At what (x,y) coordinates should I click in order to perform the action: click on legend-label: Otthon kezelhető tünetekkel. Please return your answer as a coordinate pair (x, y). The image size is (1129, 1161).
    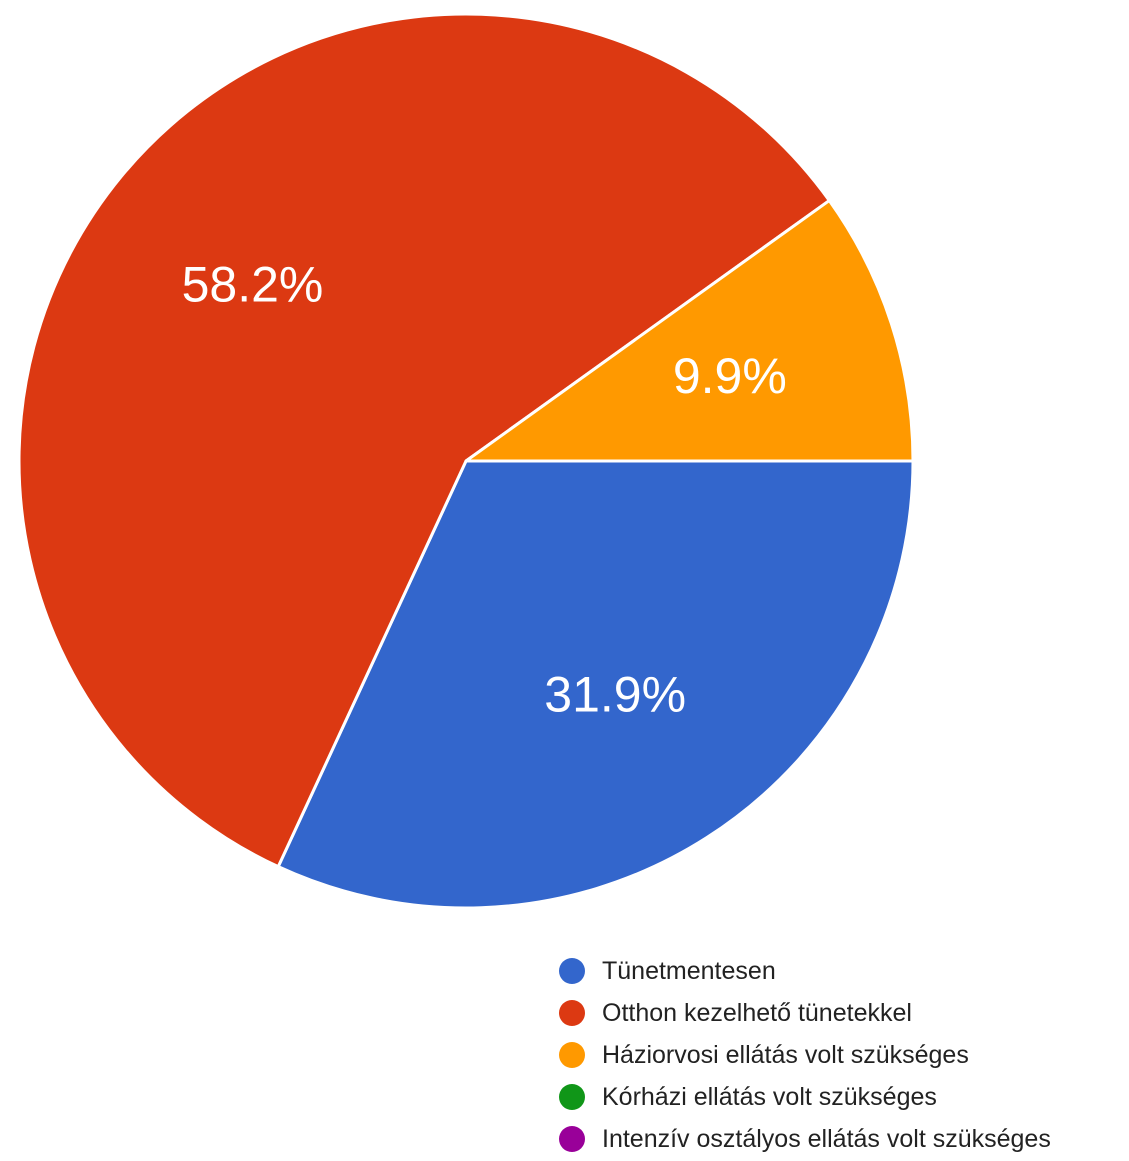
    Looking at the image, I should click on (757, 1012).